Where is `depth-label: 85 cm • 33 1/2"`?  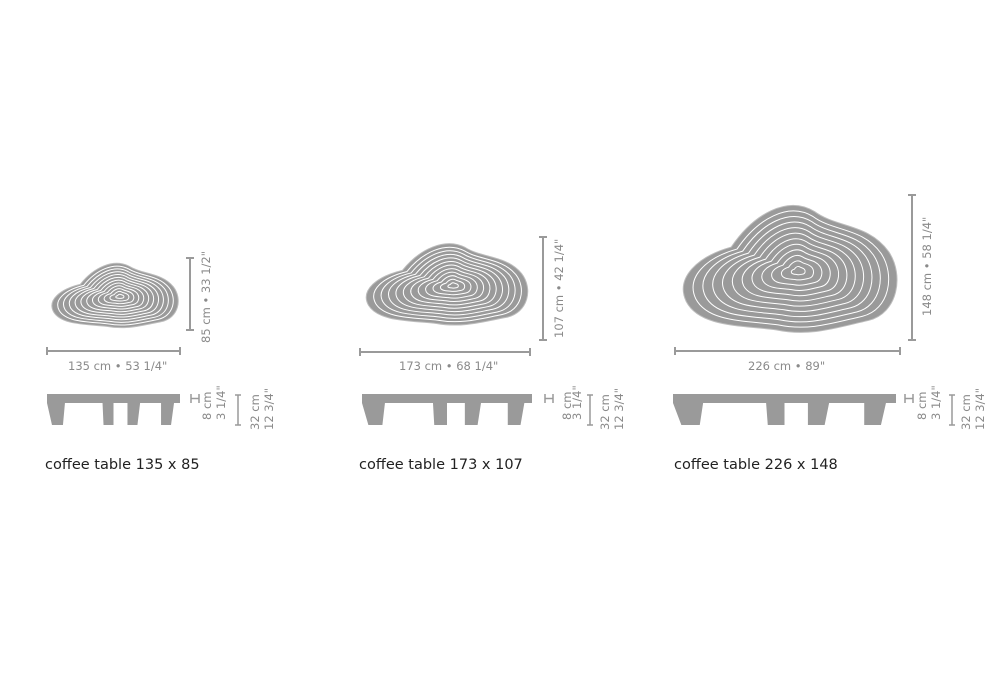
depth-label: 85 cm • 33 1/2" is located at coordinates (206, 297).